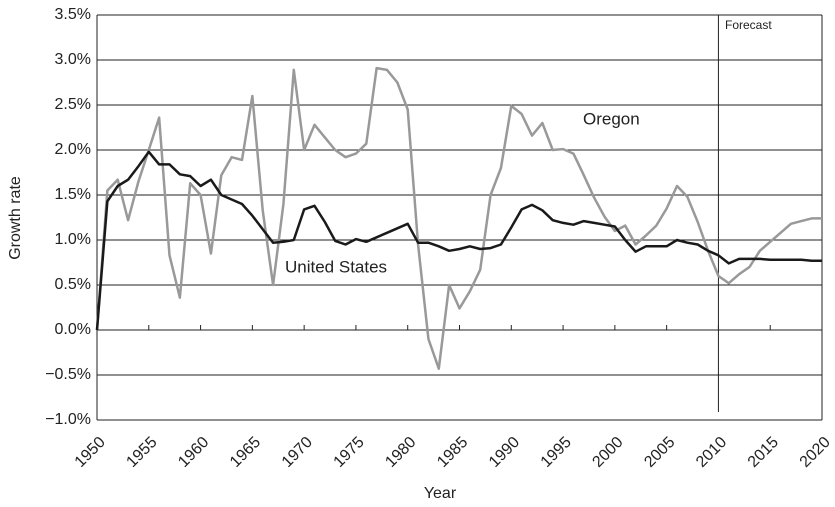 The image size is (835, 507). Describe the element at coordinates (73, 149) in the screenshot. I see `y-tick-label: 2.0%` at that location.